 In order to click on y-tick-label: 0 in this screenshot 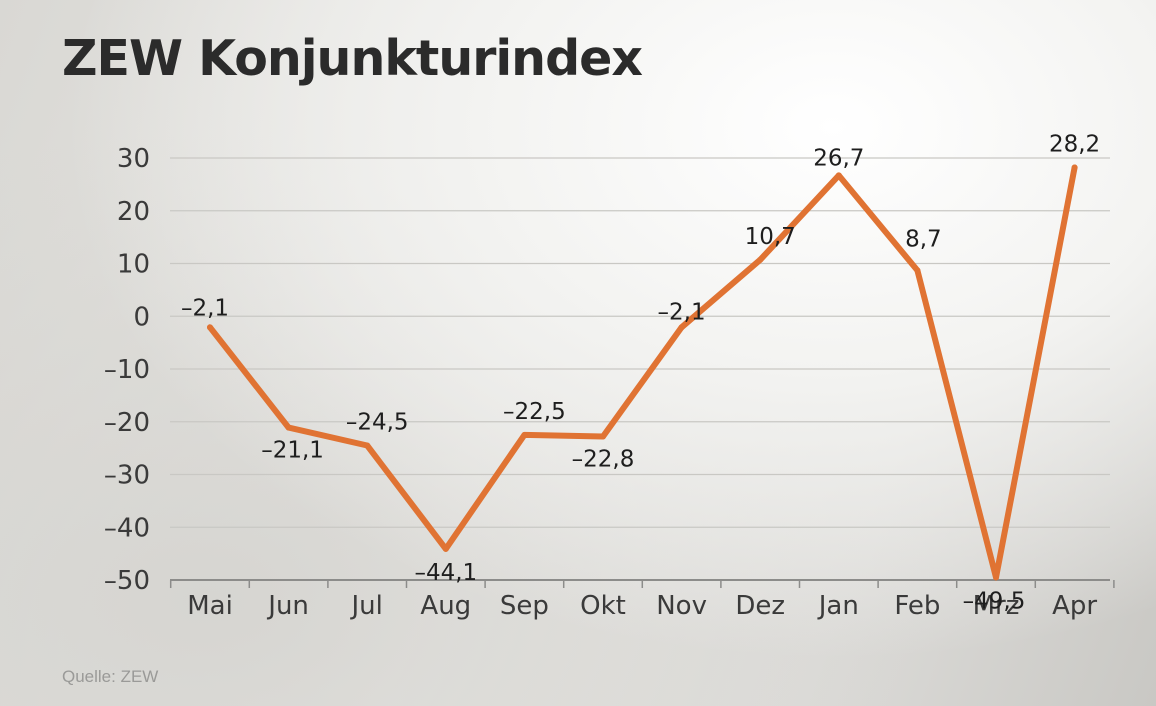, I will do `click(141, 317)`.